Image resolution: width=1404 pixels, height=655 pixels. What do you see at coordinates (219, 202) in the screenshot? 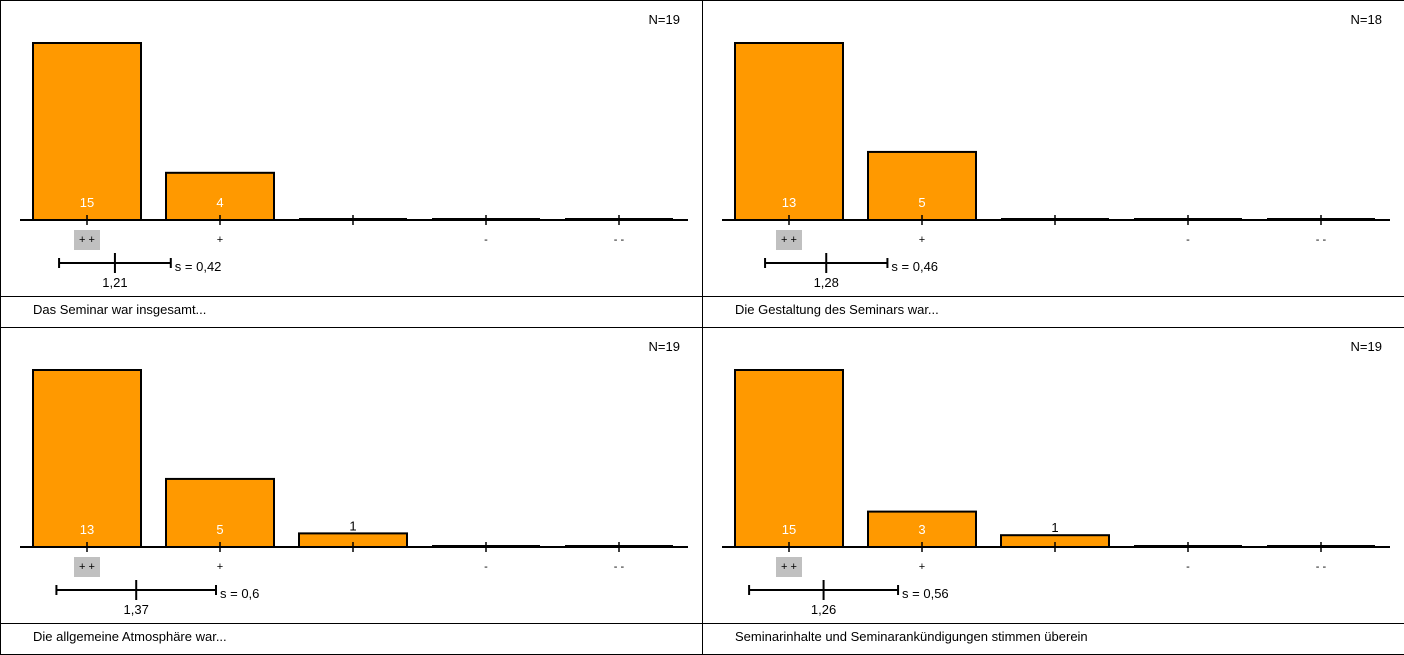
I see `bar-value-label: 4` at bounding box center [219, 202].